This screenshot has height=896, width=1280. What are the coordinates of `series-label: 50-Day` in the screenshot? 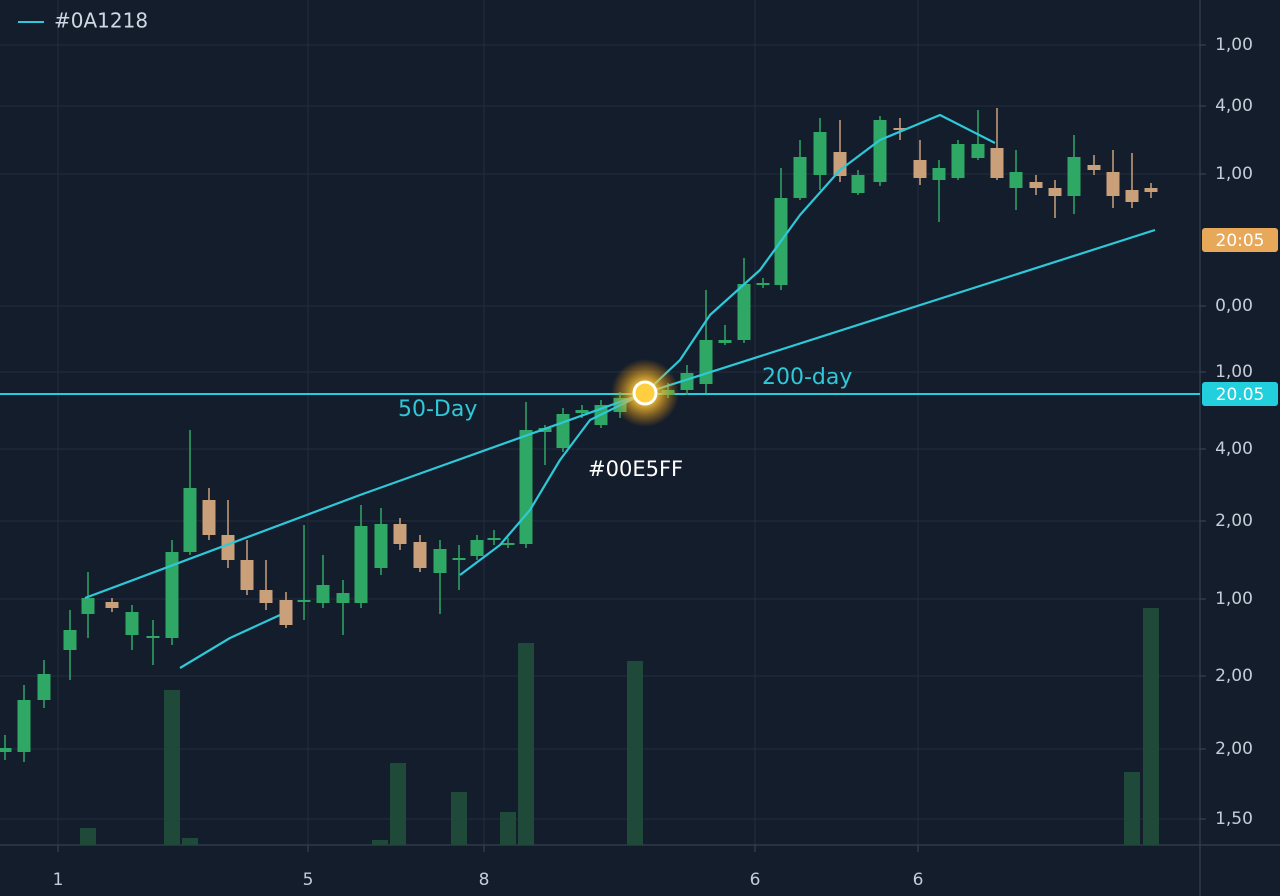 It's located at (437, 409).